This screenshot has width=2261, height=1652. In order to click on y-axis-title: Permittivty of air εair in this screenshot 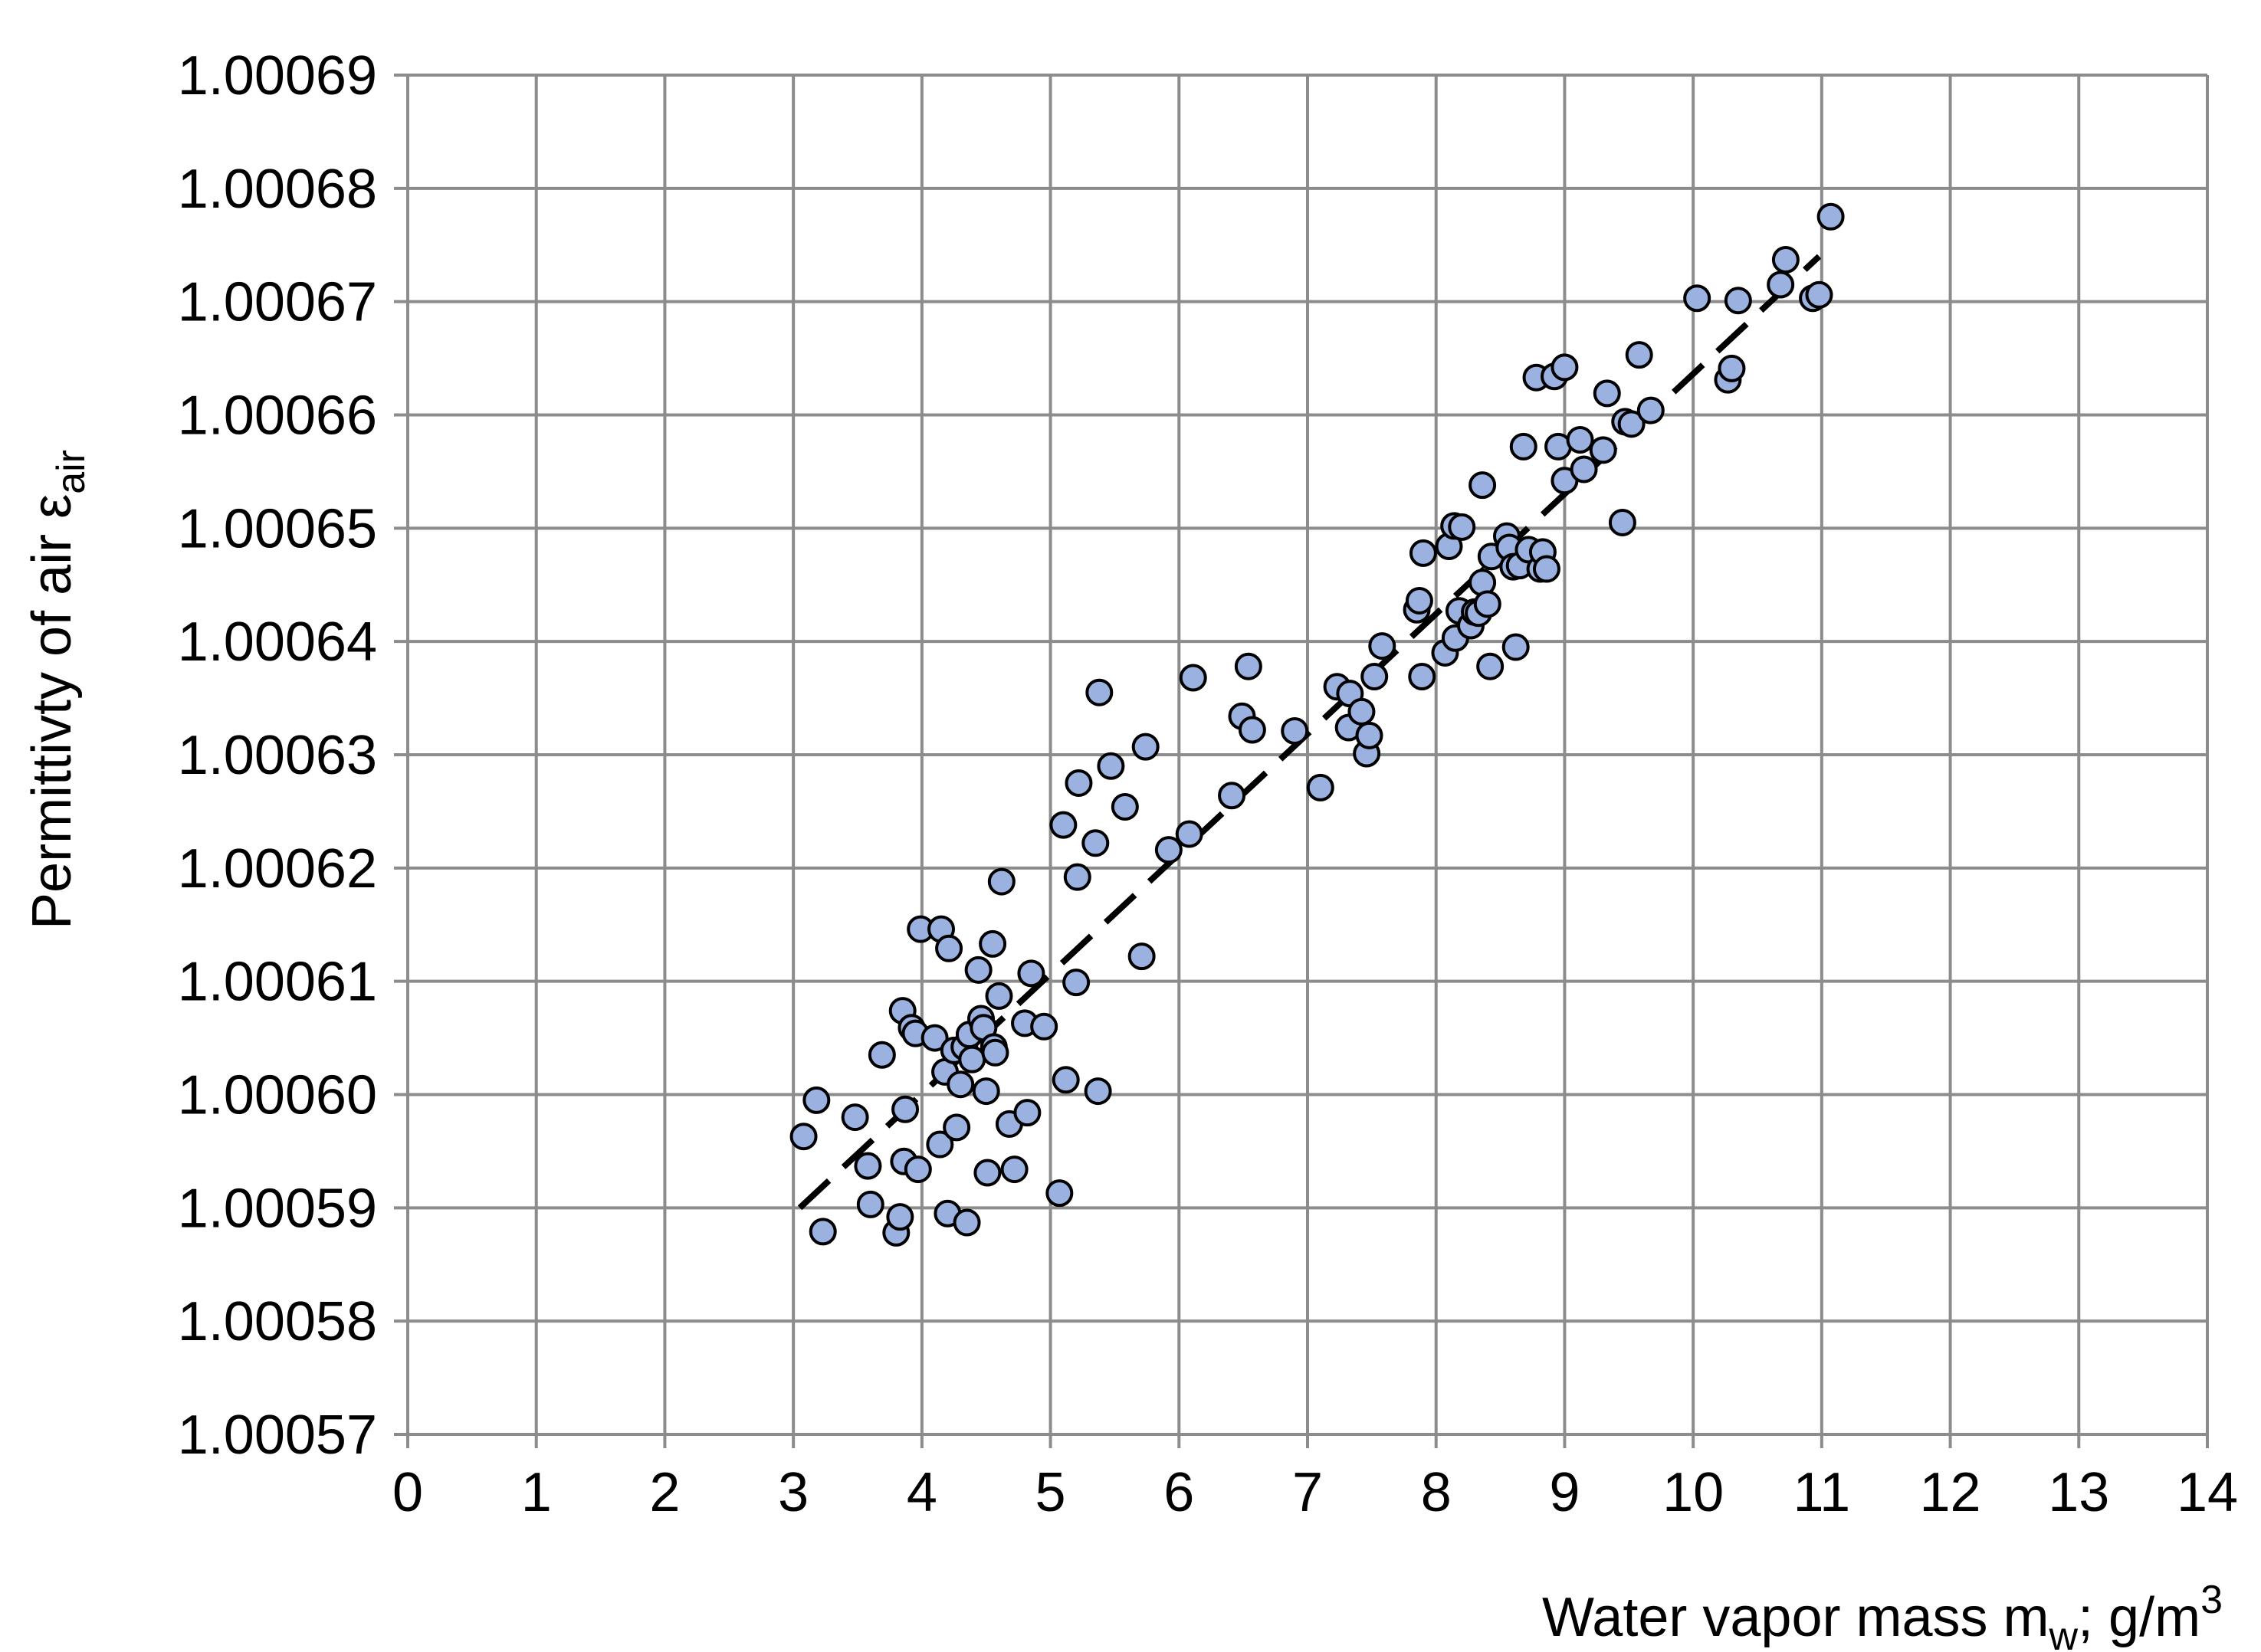, I will do `click(57, 690)`.